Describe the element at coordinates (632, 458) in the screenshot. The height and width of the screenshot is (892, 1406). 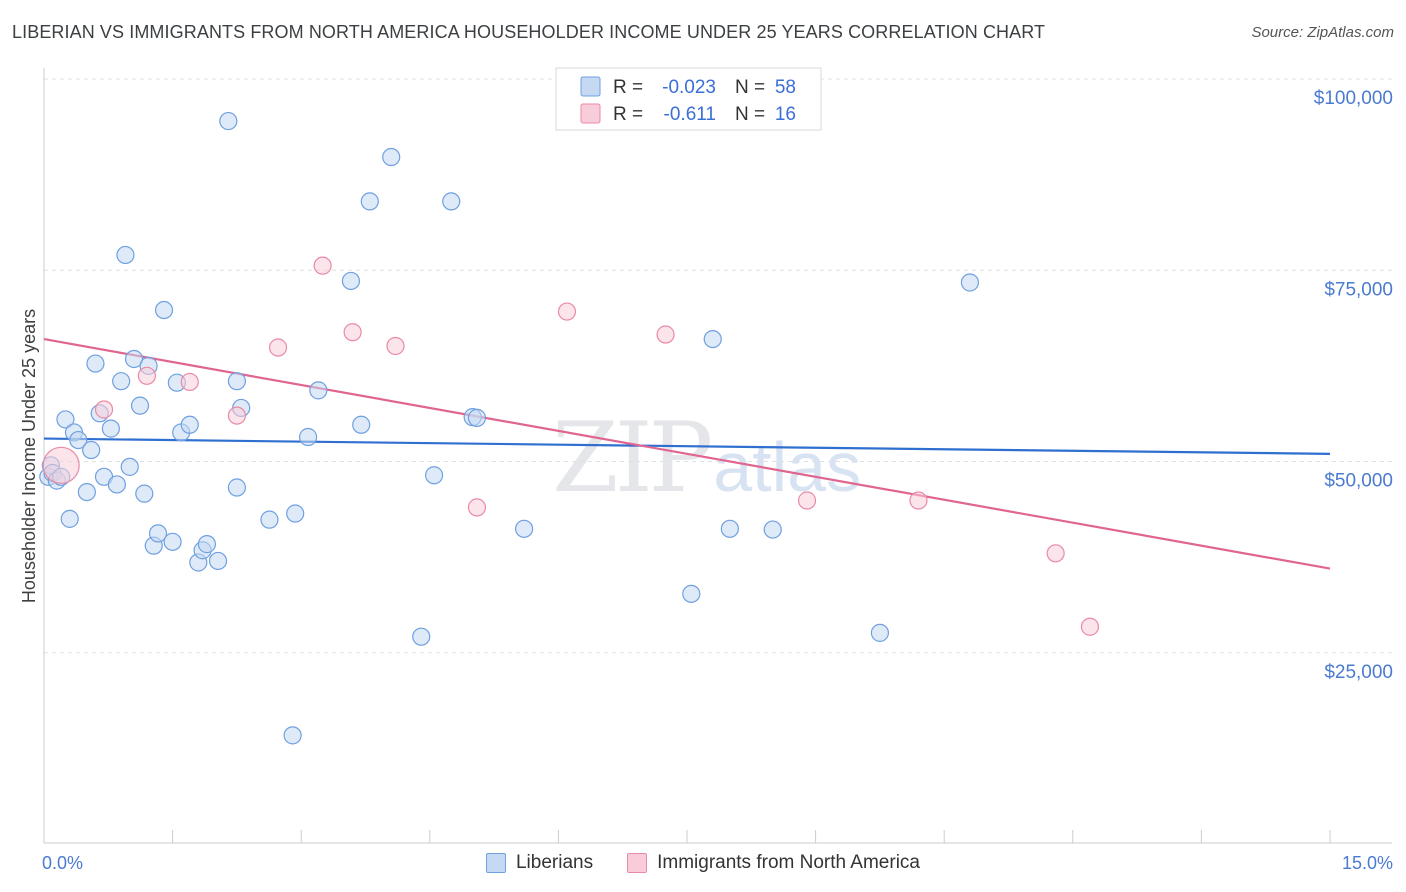
I see `watermark-zip: ZIP` at that location.